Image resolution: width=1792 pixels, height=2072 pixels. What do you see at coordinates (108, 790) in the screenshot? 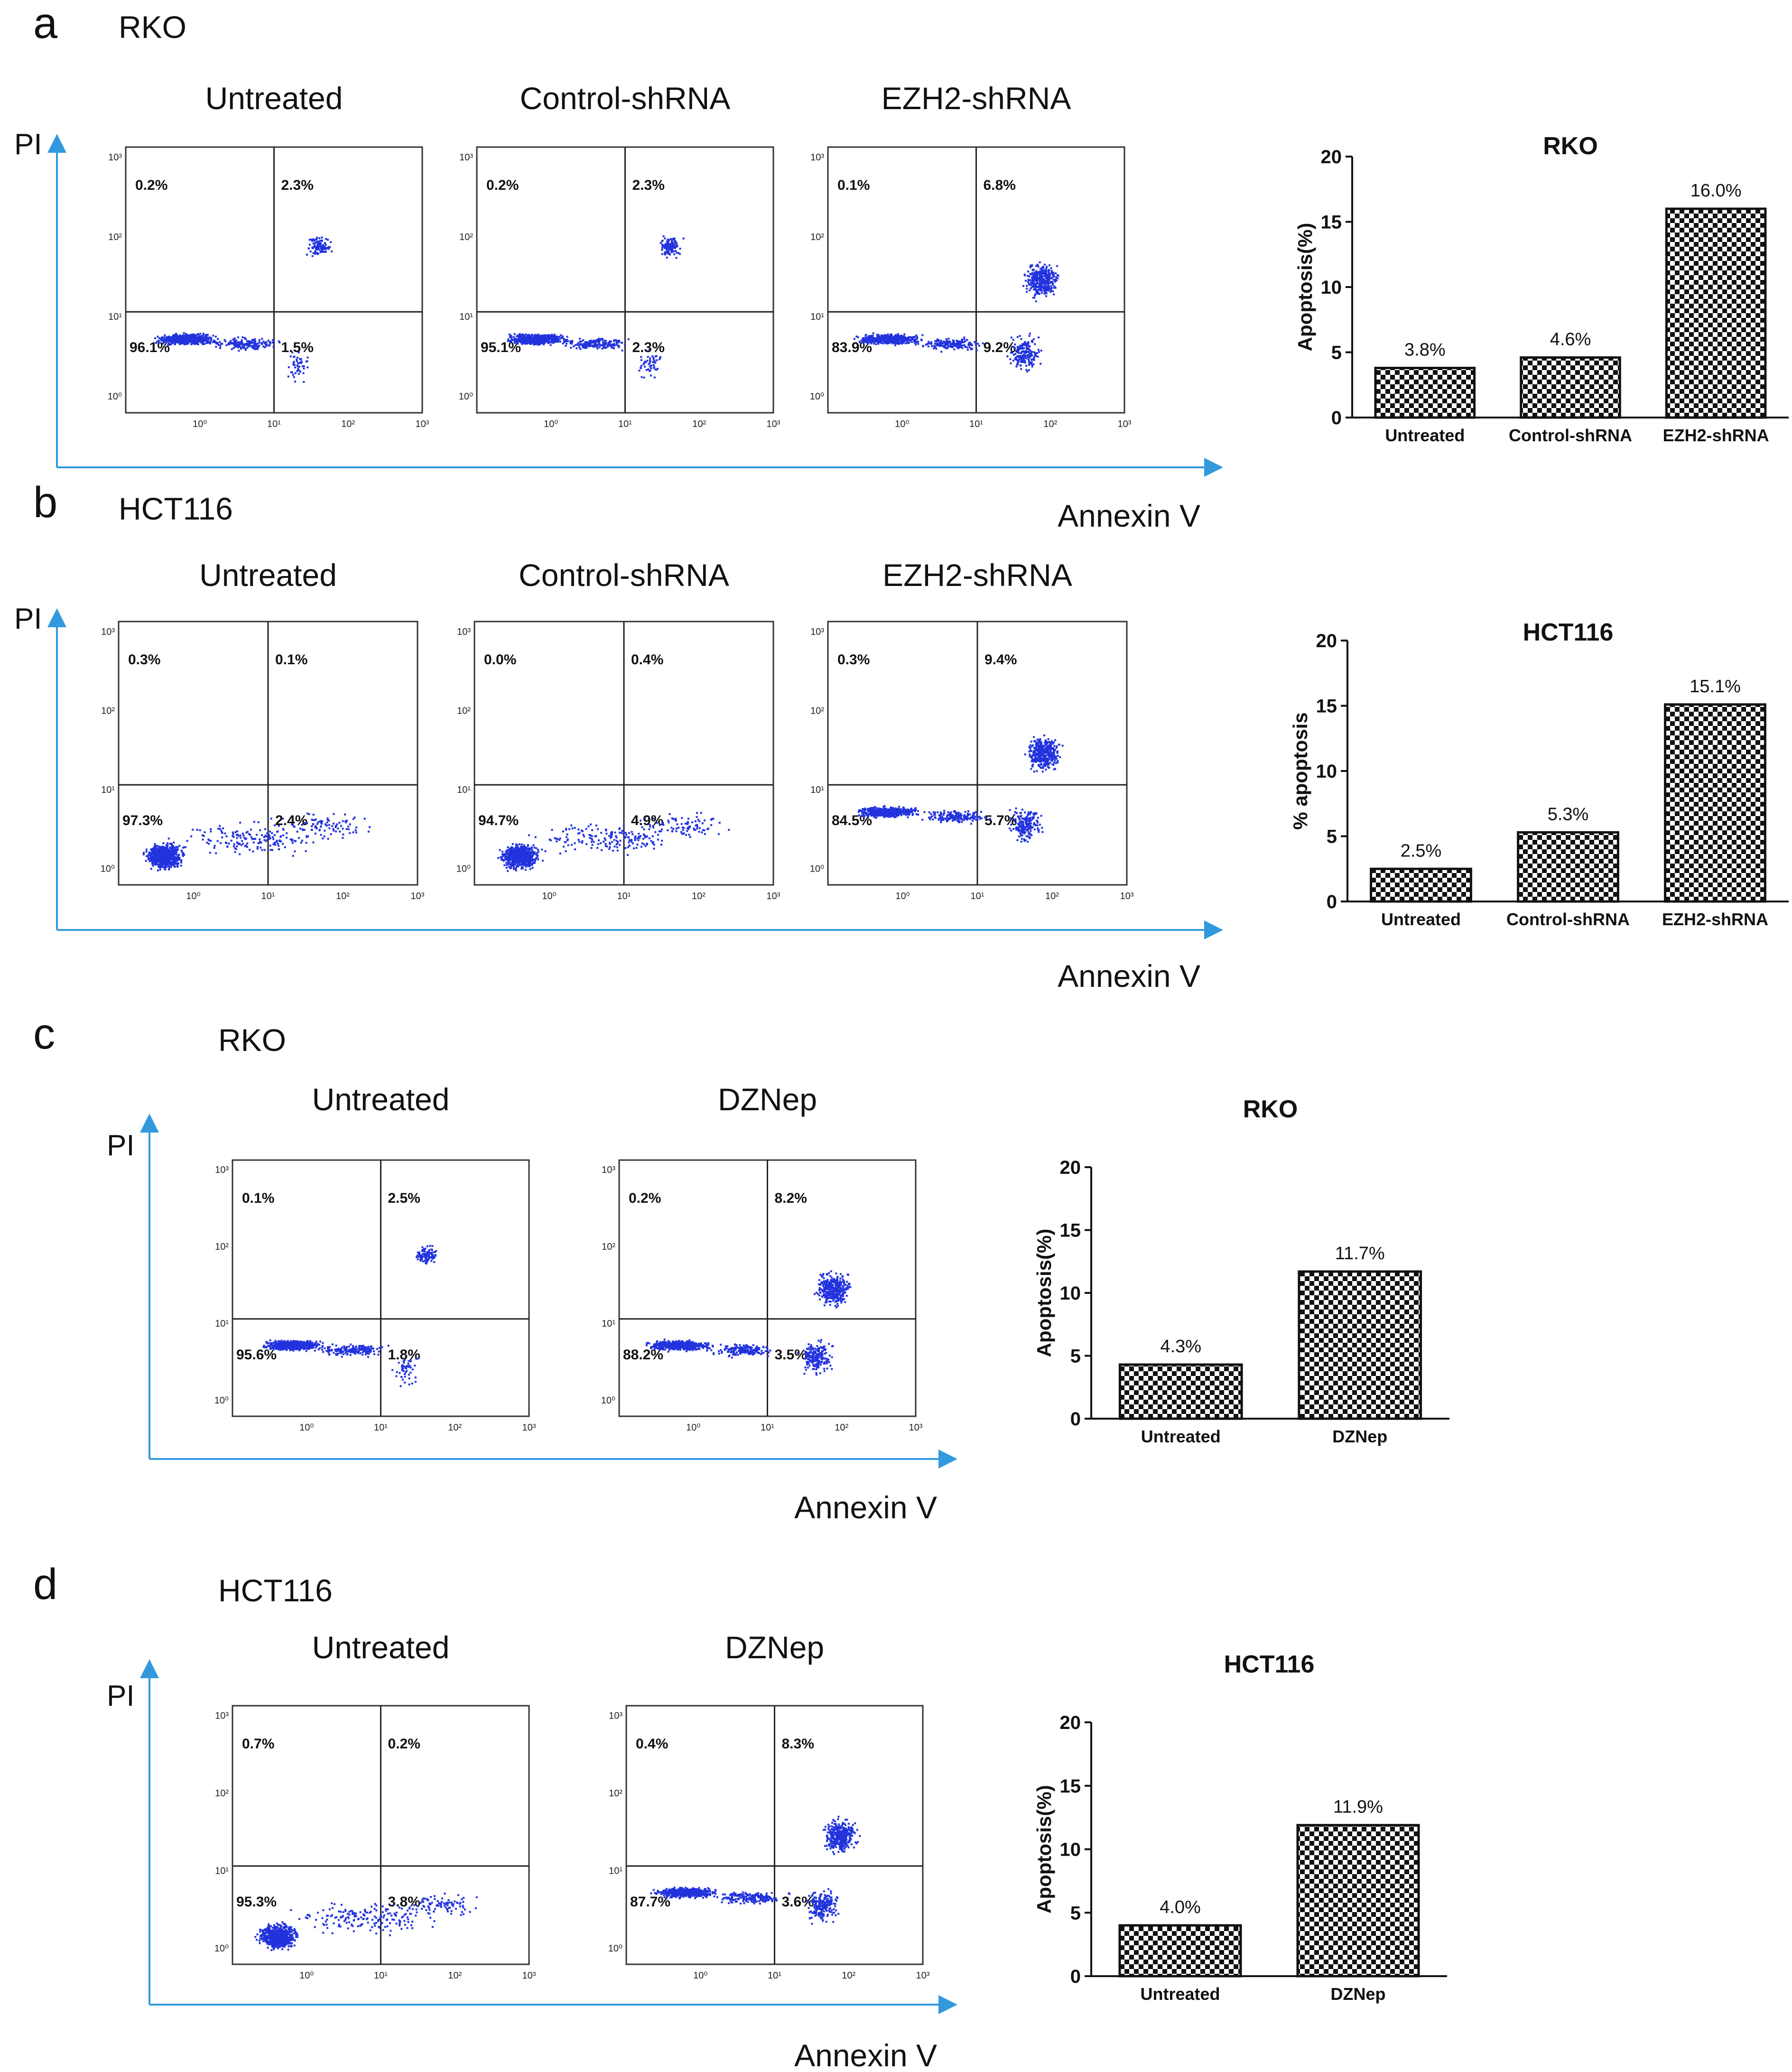
I see `y-tick-label: 10¹` at bounding box center [108, 790].